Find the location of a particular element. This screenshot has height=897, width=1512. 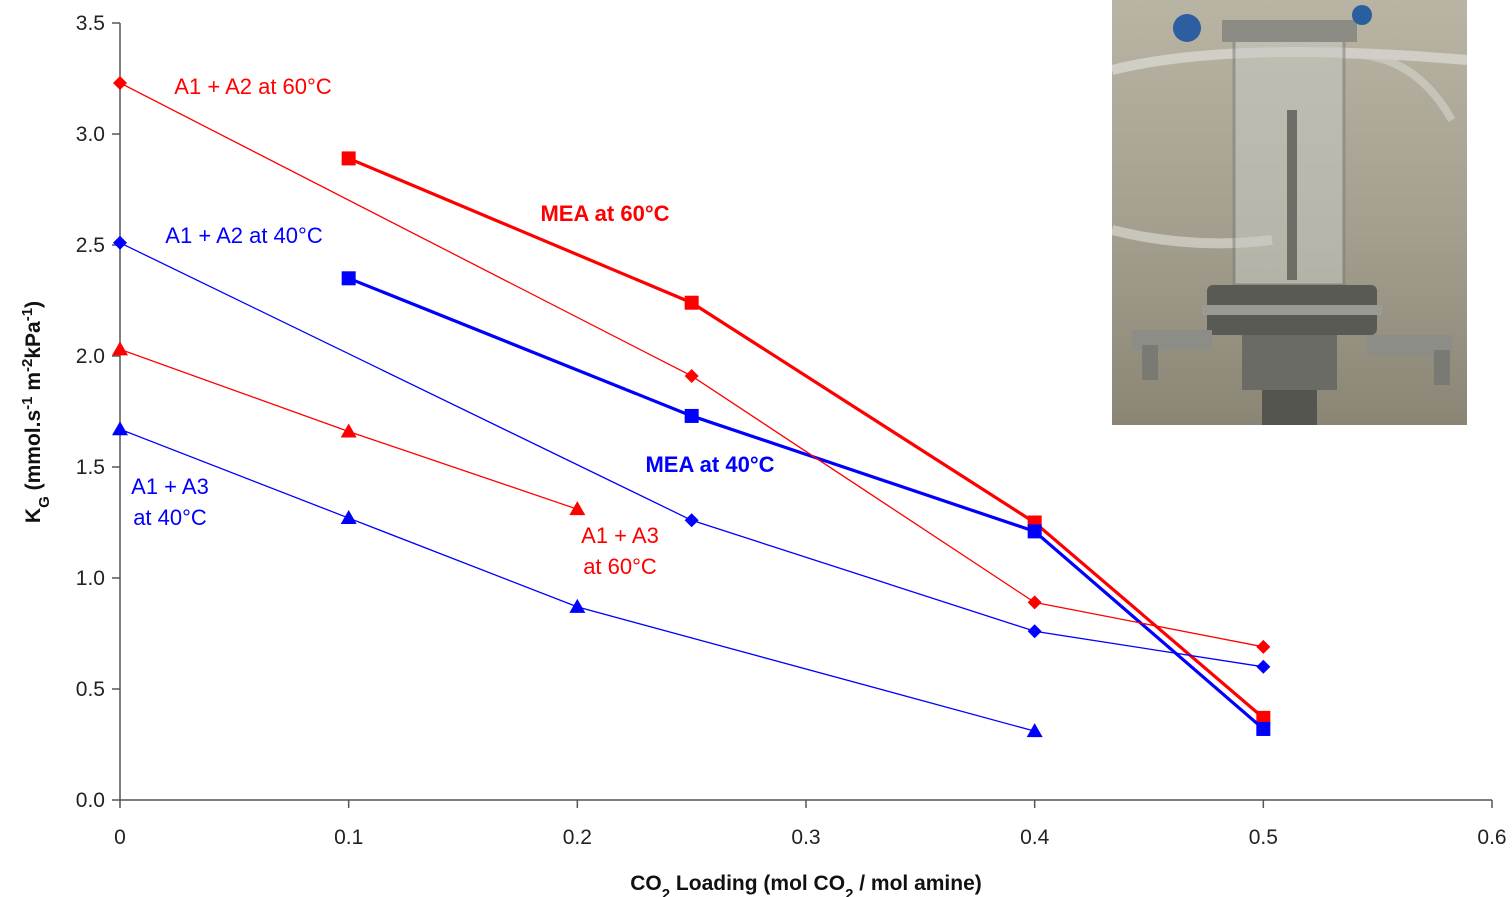

series-label: A1 + A3 at 60°C is located at coordinates (620, 551).